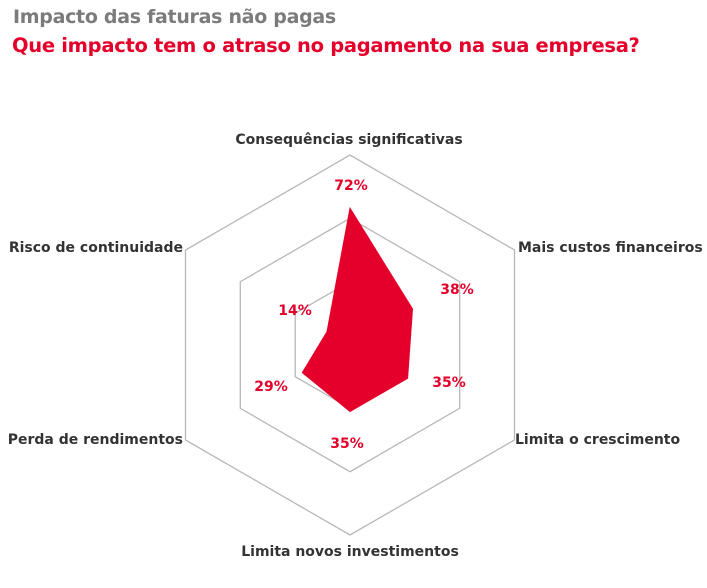  Describe the element at coordinates (610, 248) in the screenshot. I see `axis-label-2: Mais custos financeiros` at that location.